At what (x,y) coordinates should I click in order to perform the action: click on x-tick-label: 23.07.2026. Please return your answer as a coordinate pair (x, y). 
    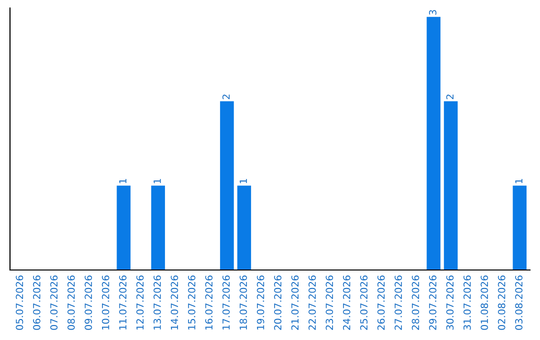
    Looking at the image, I should click on (330, 302).